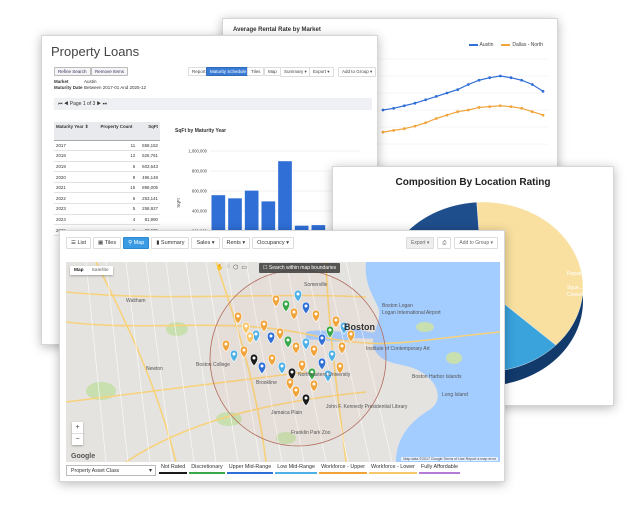 The width and height of the screenshot is (640, 512). Describe the element at coordinates (107, 156) in the screenshot. I see `table-row: 2018 12 526,761` at that location.